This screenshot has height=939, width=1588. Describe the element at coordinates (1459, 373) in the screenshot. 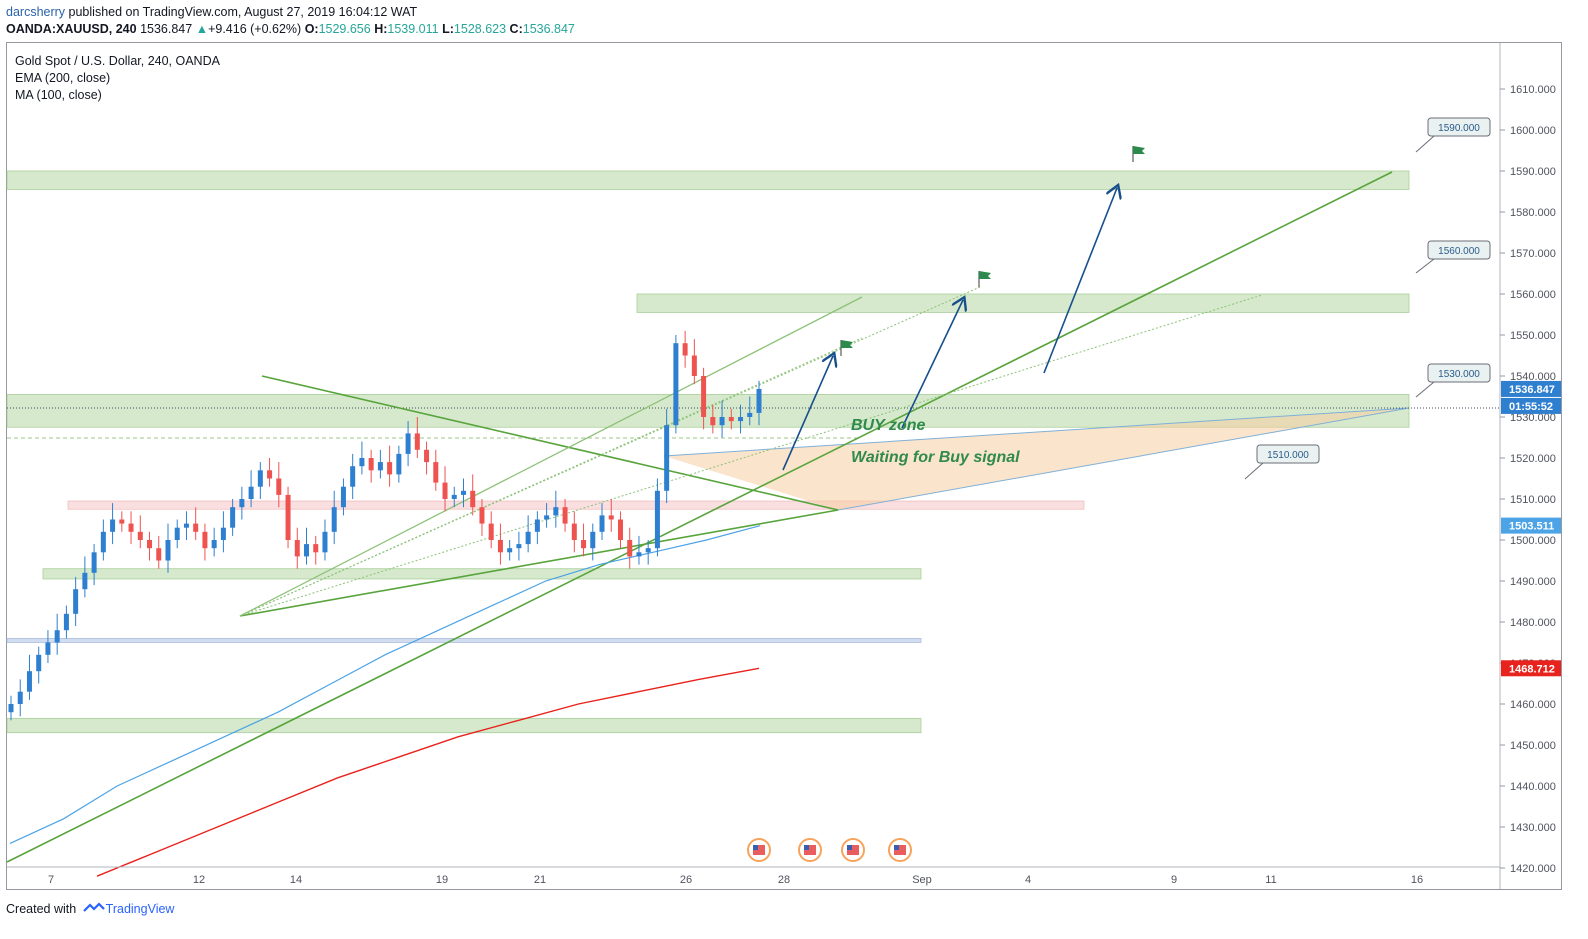

I see `callout-box` at that location.